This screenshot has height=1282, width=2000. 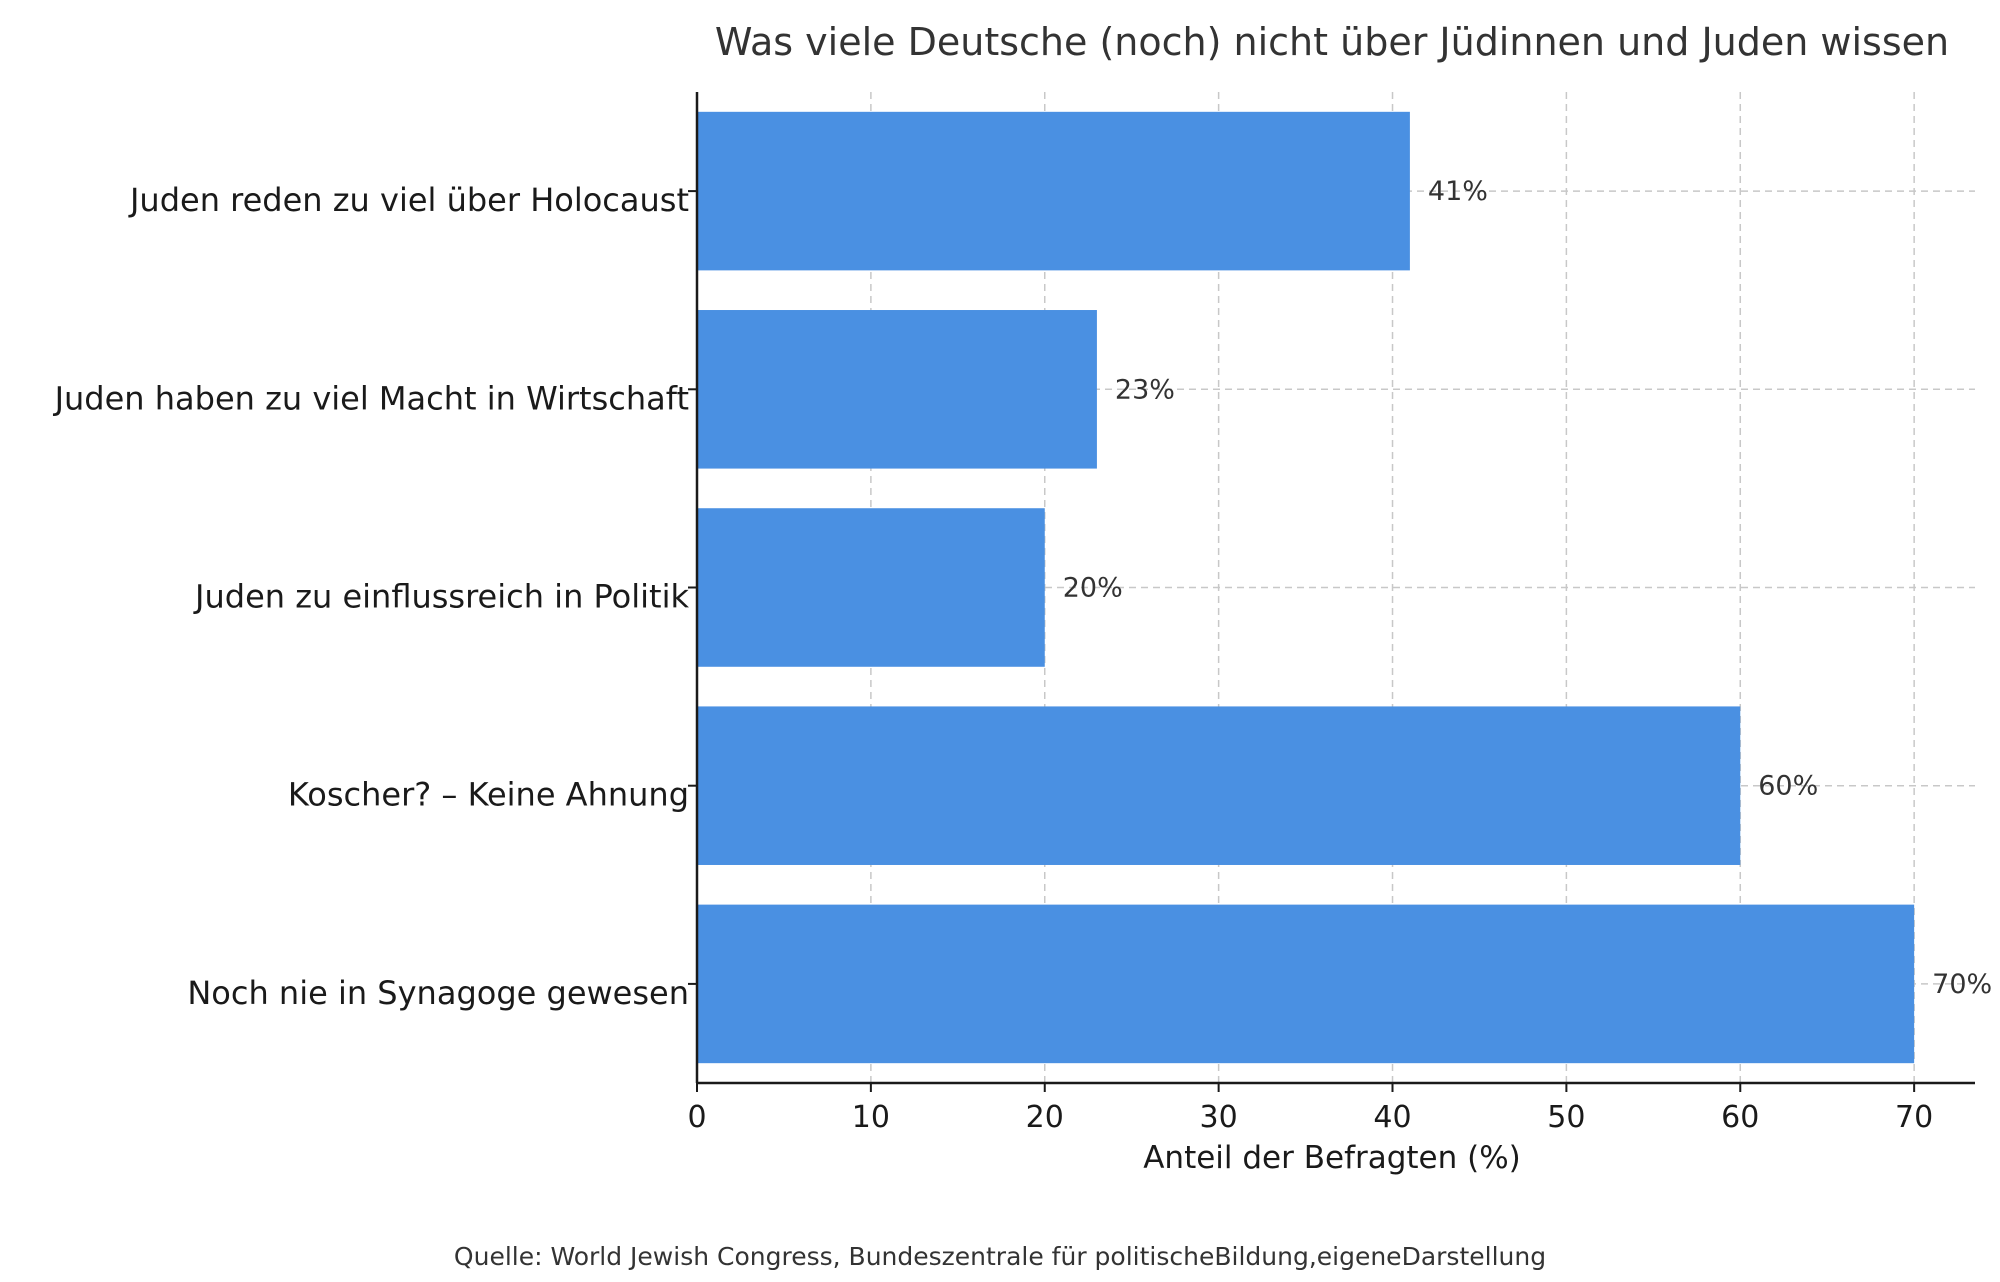 What do you see at coordinates (438, 993) in the screenshot?
I see `category-label-4: Noch nie in Synagoge gewesen` at bounding box center [438, 993].